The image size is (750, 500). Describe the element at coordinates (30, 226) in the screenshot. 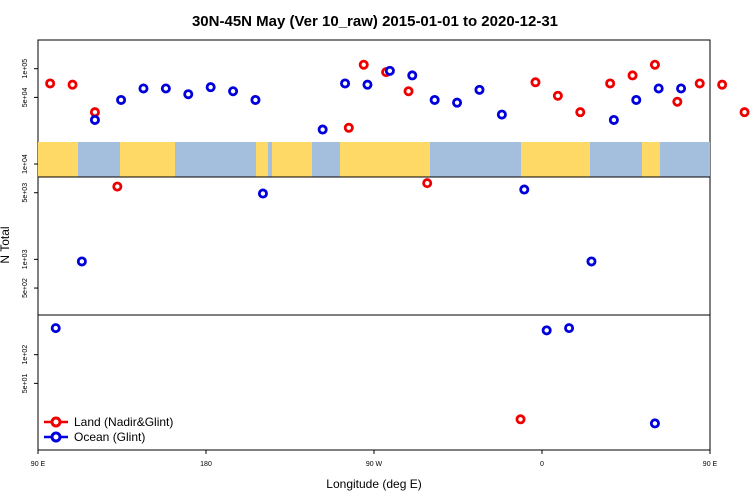

I see `y-axis: 5e+01 1e+02 5e+02 1e+03 5e+03 1e+04 5e+04 1e+05` at that location.